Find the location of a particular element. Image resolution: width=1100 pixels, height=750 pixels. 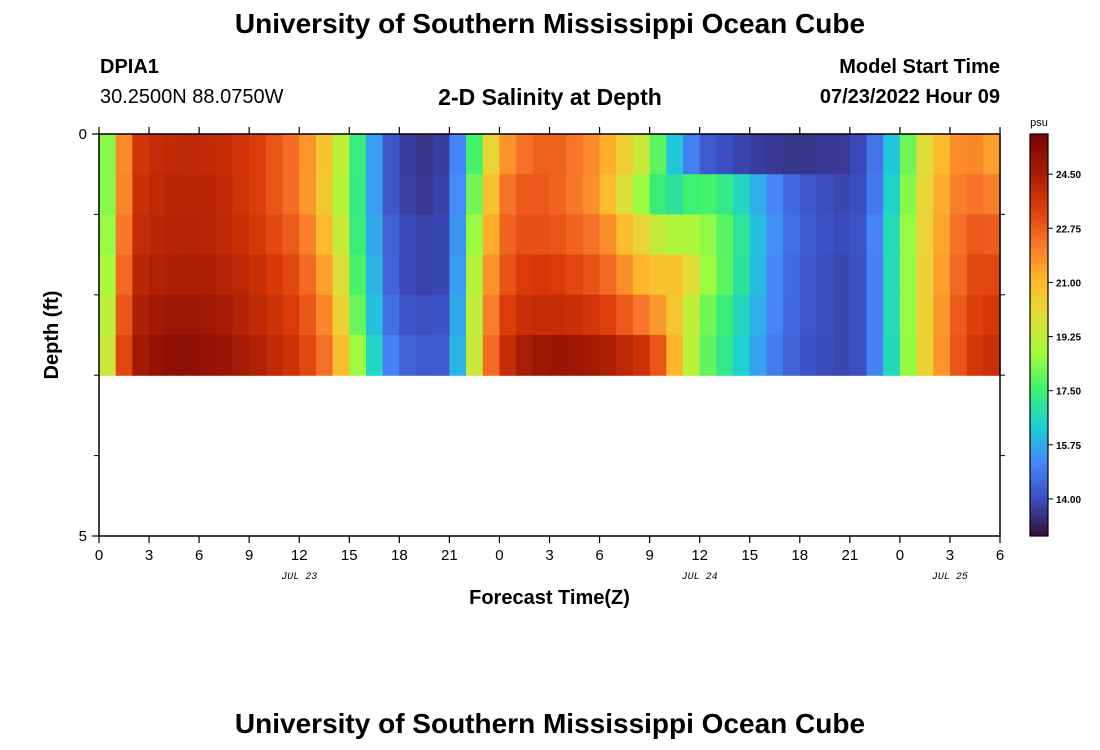

colorbar-tick-label: 19.25 is located at coordinates (1068, 338).